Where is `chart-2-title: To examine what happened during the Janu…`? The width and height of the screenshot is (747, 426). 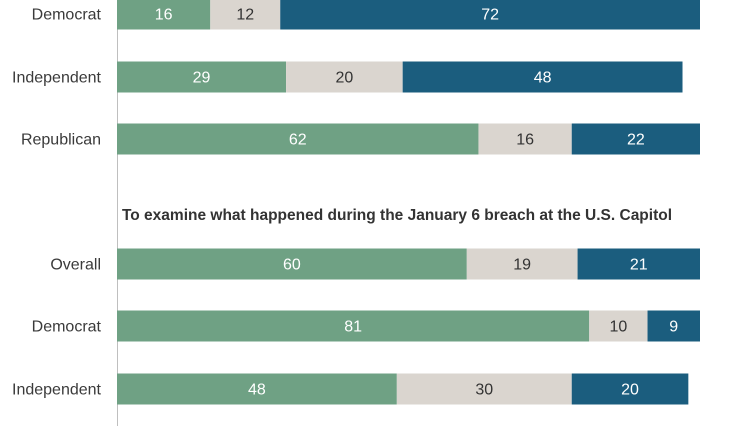 chart-2-title: To examine what happened during the Janu… is located at coordinates (397, 215).